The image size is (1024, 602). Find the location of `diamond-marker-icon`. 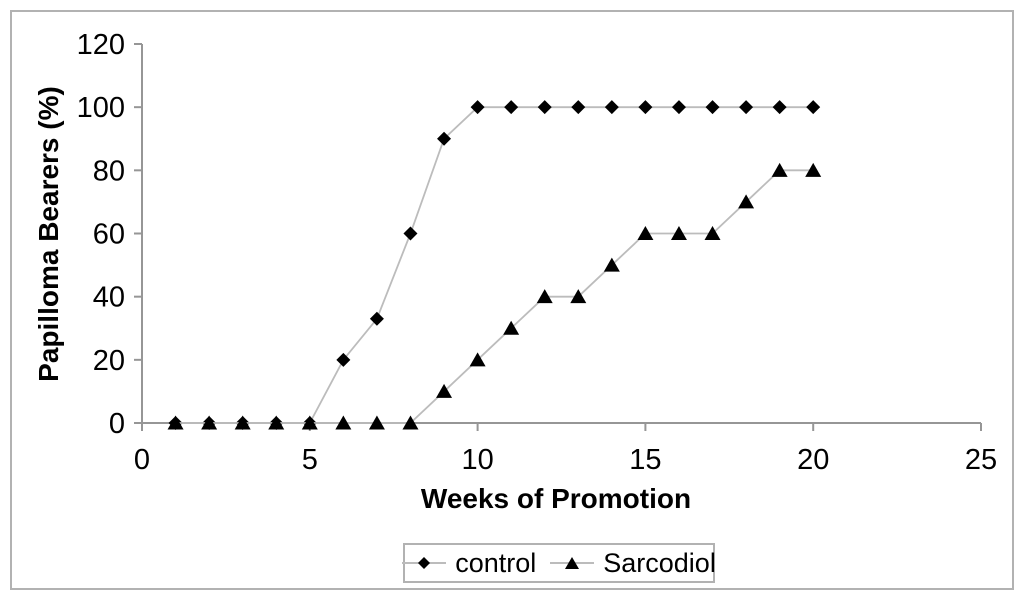

diamond-marker-icon is located at coordinates (424, 563).